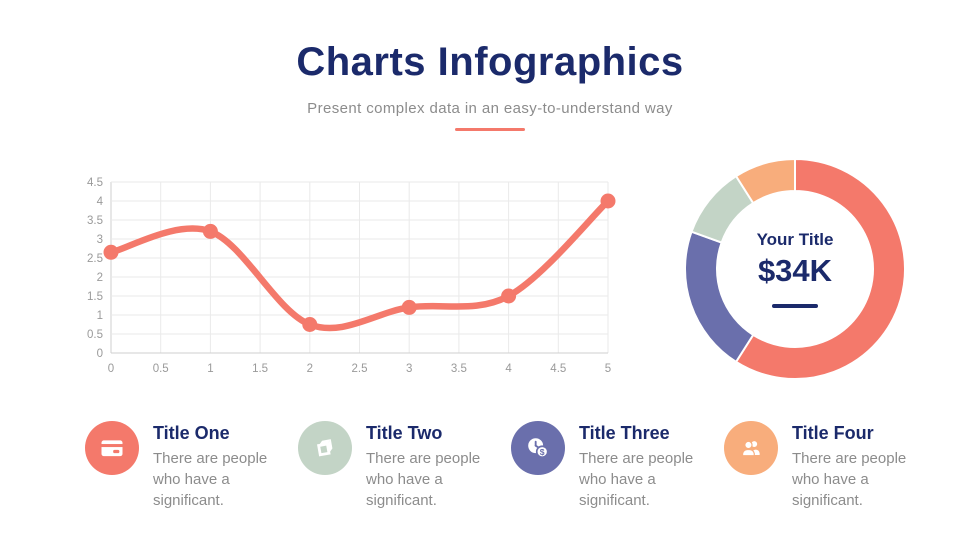 The image size is (980, 551). Describe the element at coordinates (833, 433) in the screenshot. I see `feature-title: Title Four` at that location.